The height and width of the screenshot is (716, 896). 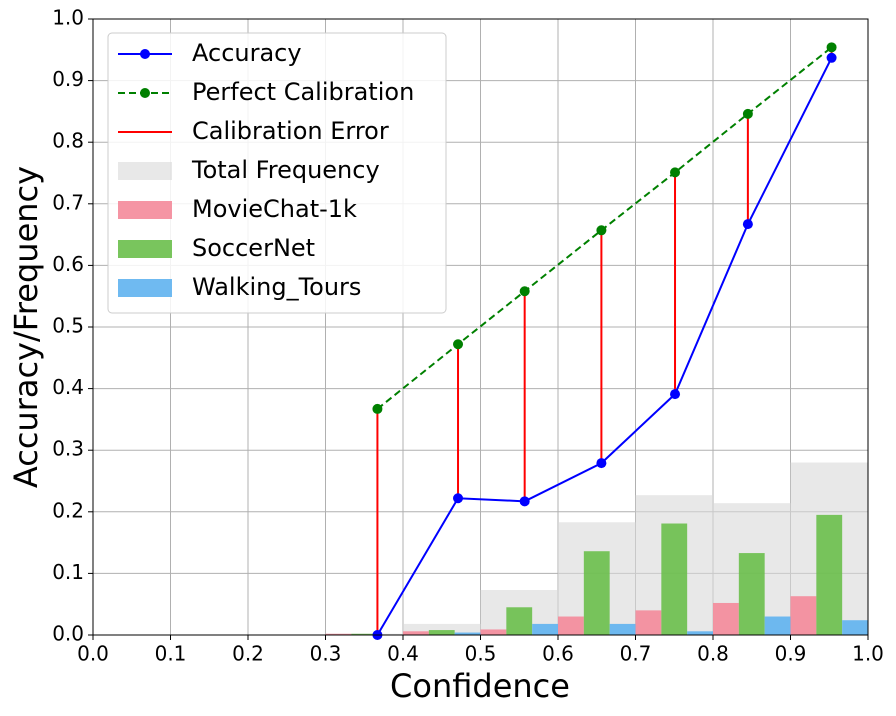 I want to click on legend-label: MovieChat-1k, so click(x=274, y=209).